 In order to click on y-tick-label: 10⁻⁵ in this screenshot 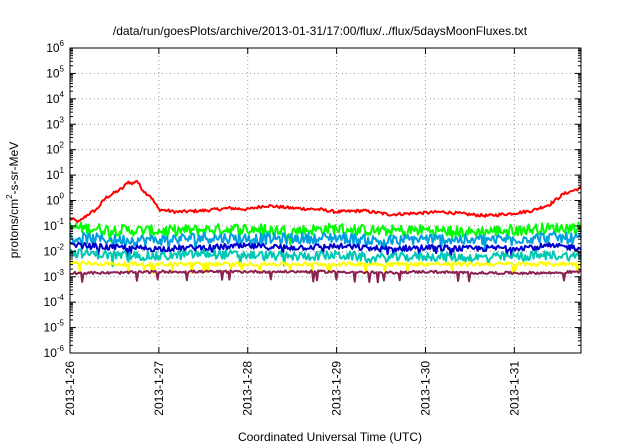, I will do `click(54, 327)`.